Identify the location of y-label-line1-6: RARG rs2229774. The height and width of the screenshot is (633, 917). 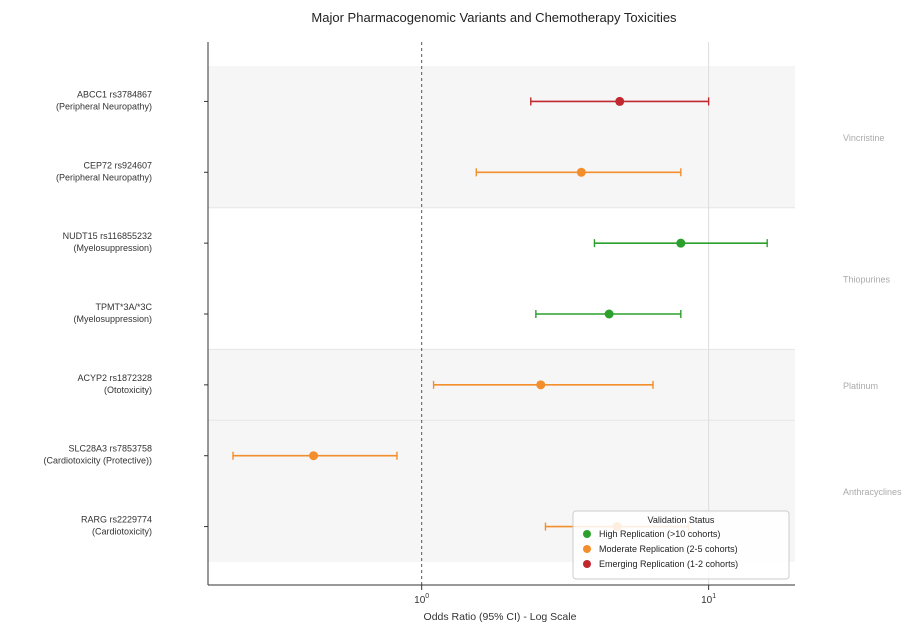
(116, 520).